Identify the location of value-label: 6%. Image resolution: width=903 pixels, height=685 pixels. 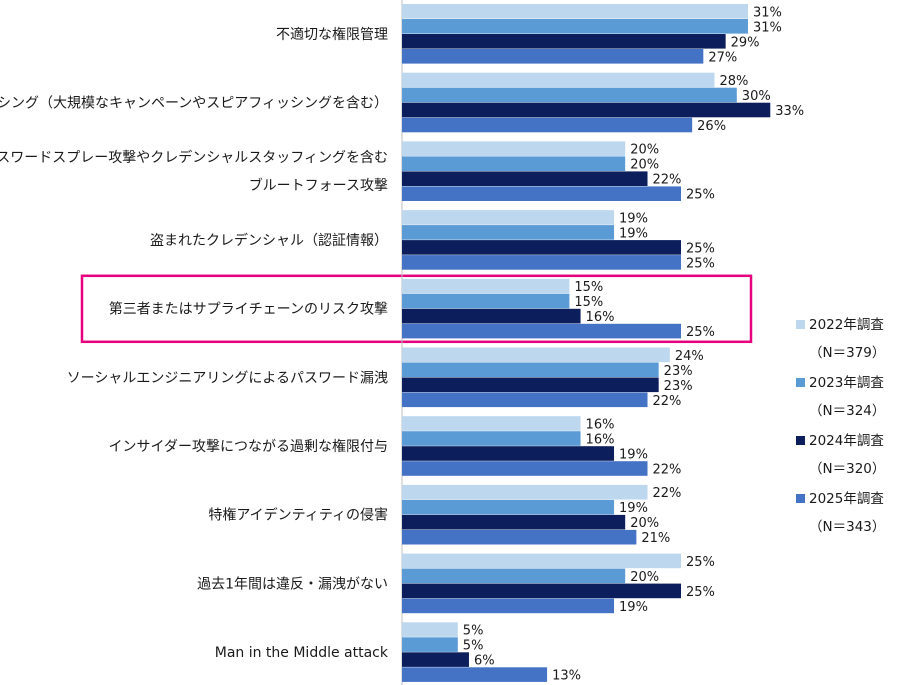
(484, 661).